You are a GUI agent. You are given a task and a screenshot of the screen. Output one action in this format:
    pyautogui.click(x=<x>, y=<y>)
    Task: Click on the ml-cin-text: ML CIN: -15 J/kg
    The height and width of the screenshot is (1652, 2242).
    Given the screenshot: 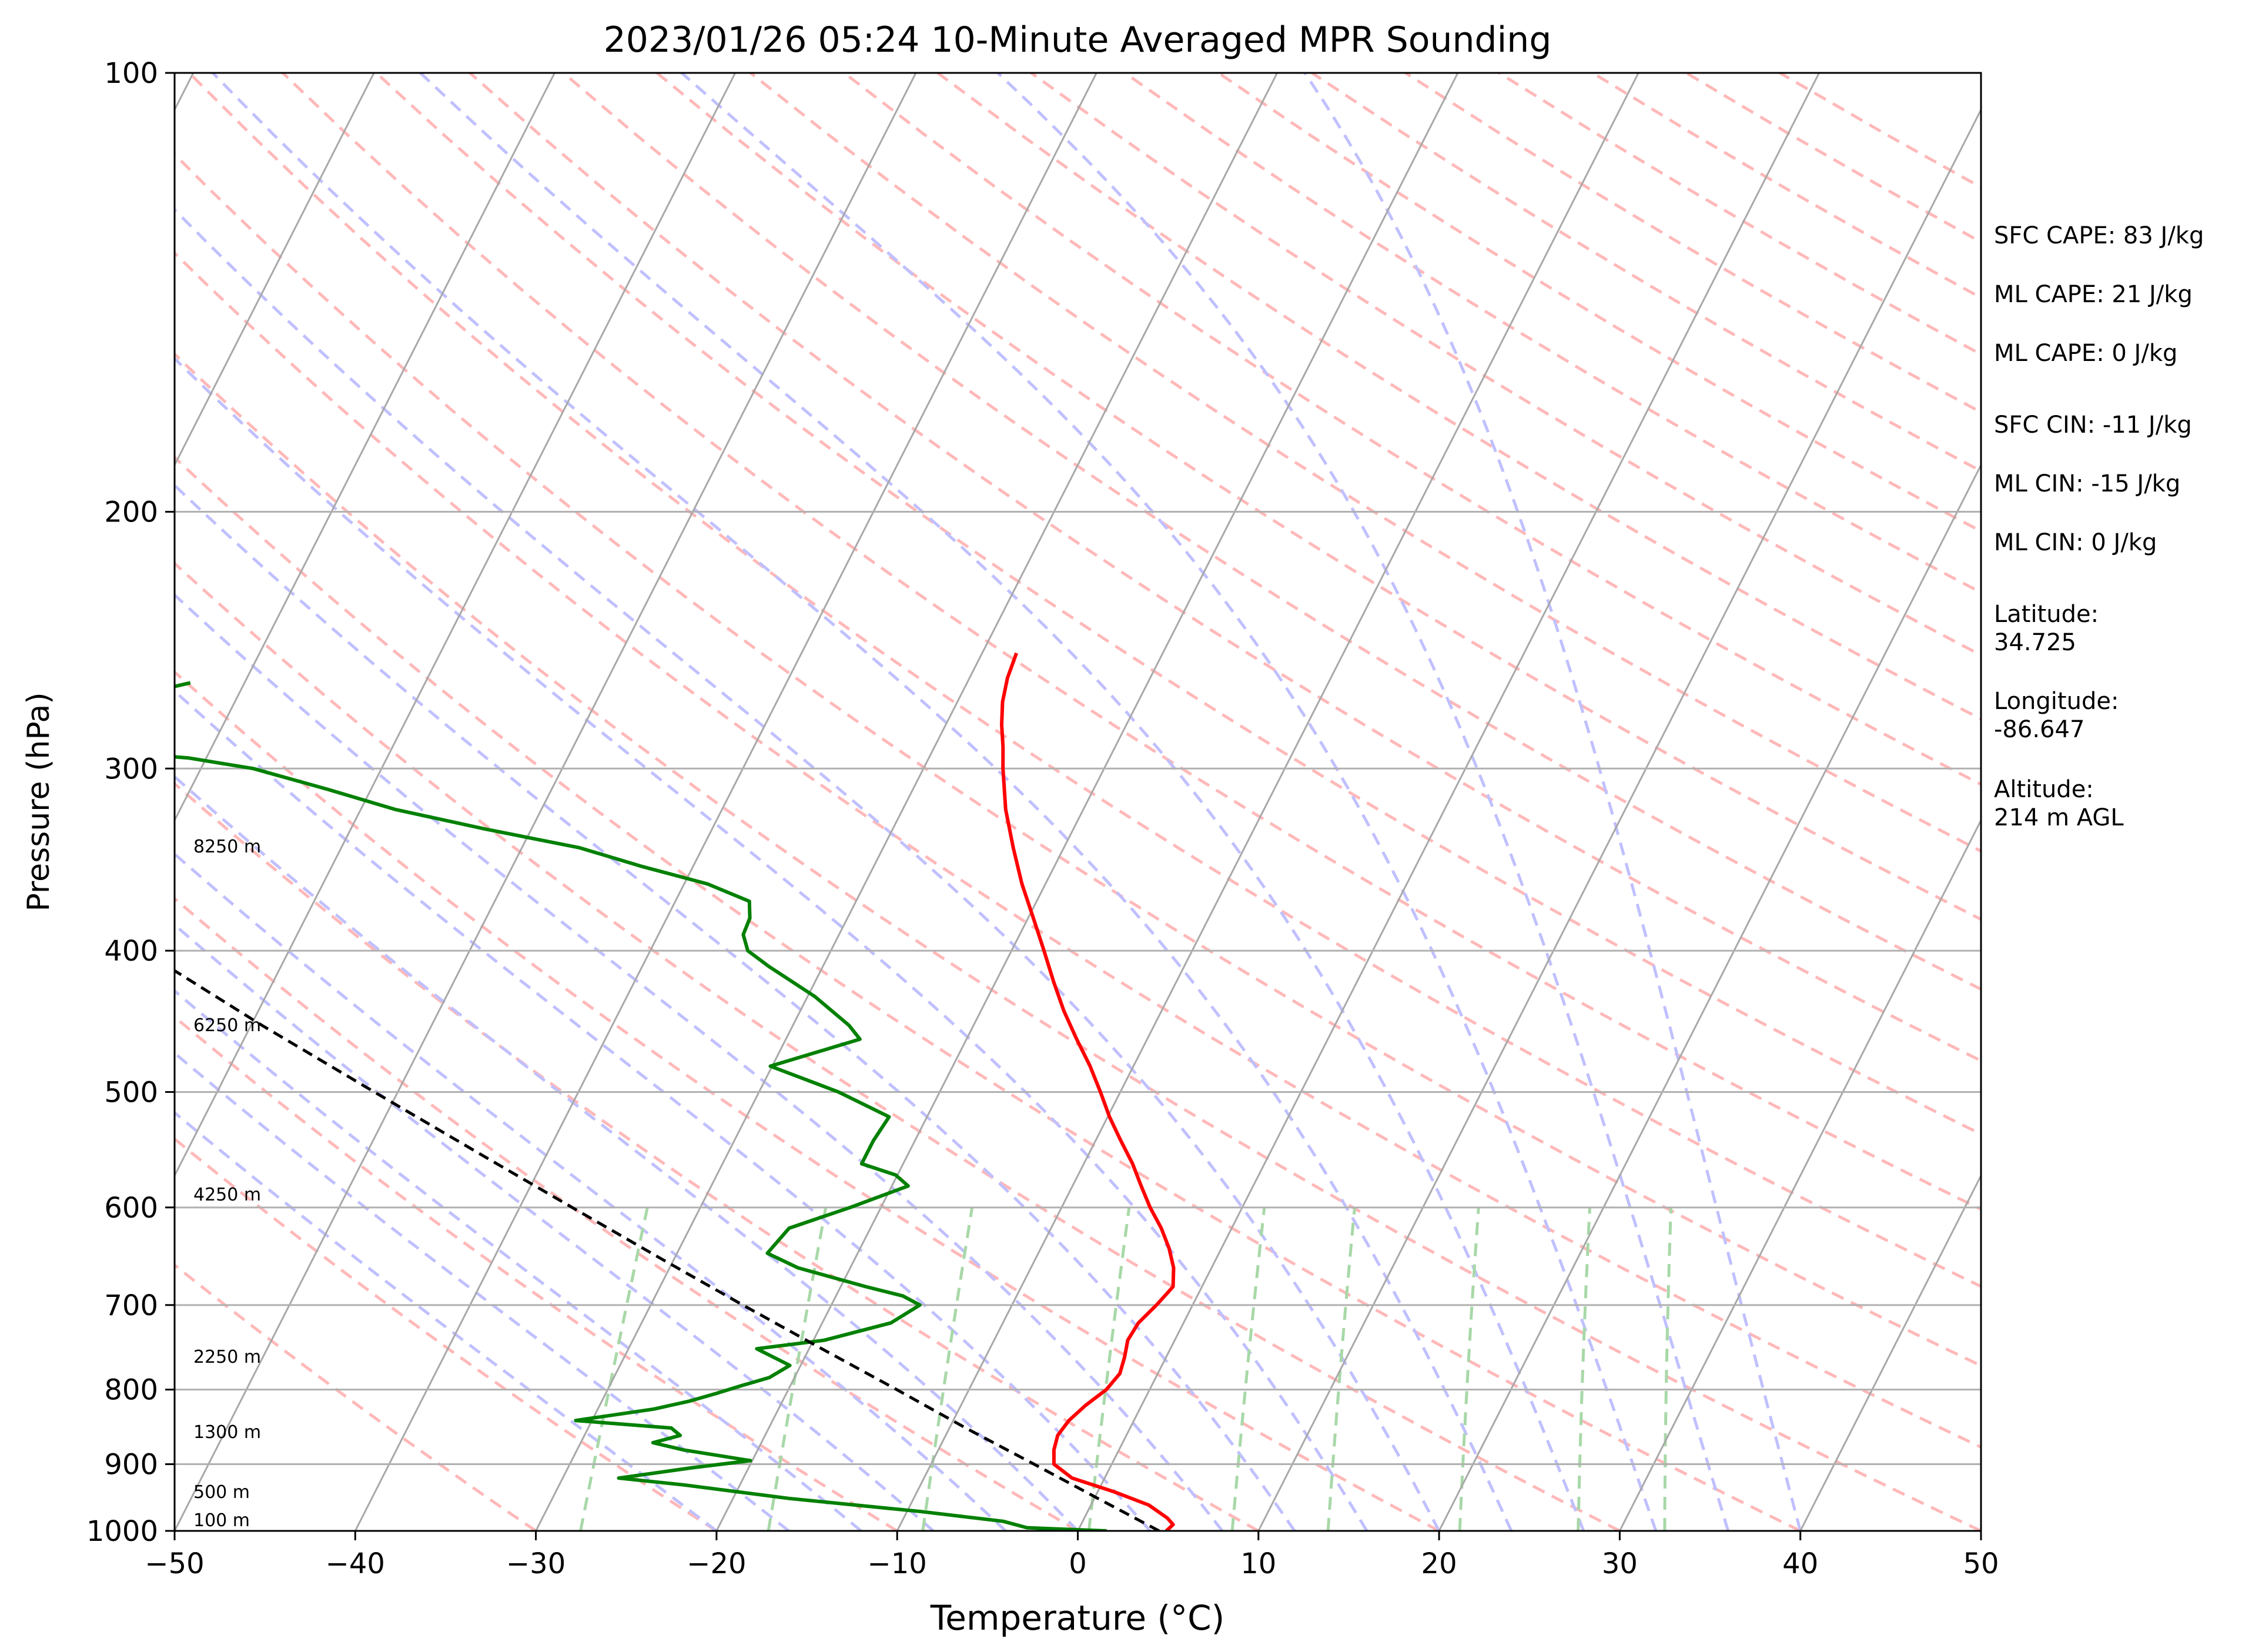 What is the action you would take?
    pyautogui.click(x=2087, y=484)
    